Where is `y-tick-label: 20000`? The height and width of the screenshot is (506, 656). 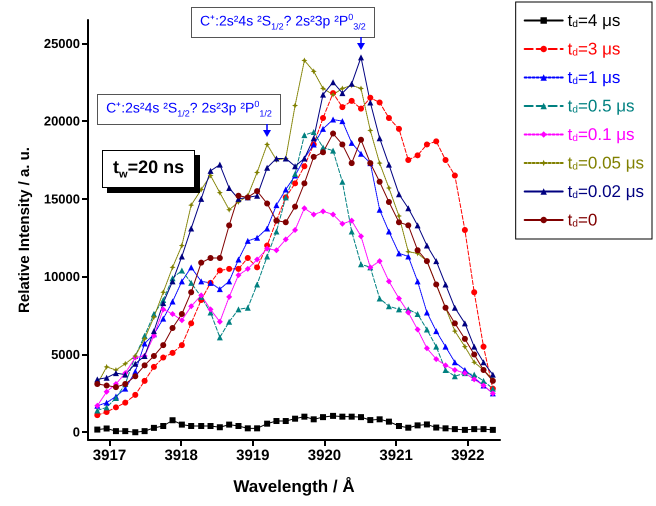 y-tick-label: 20000 is located at coordinates (62, 121).